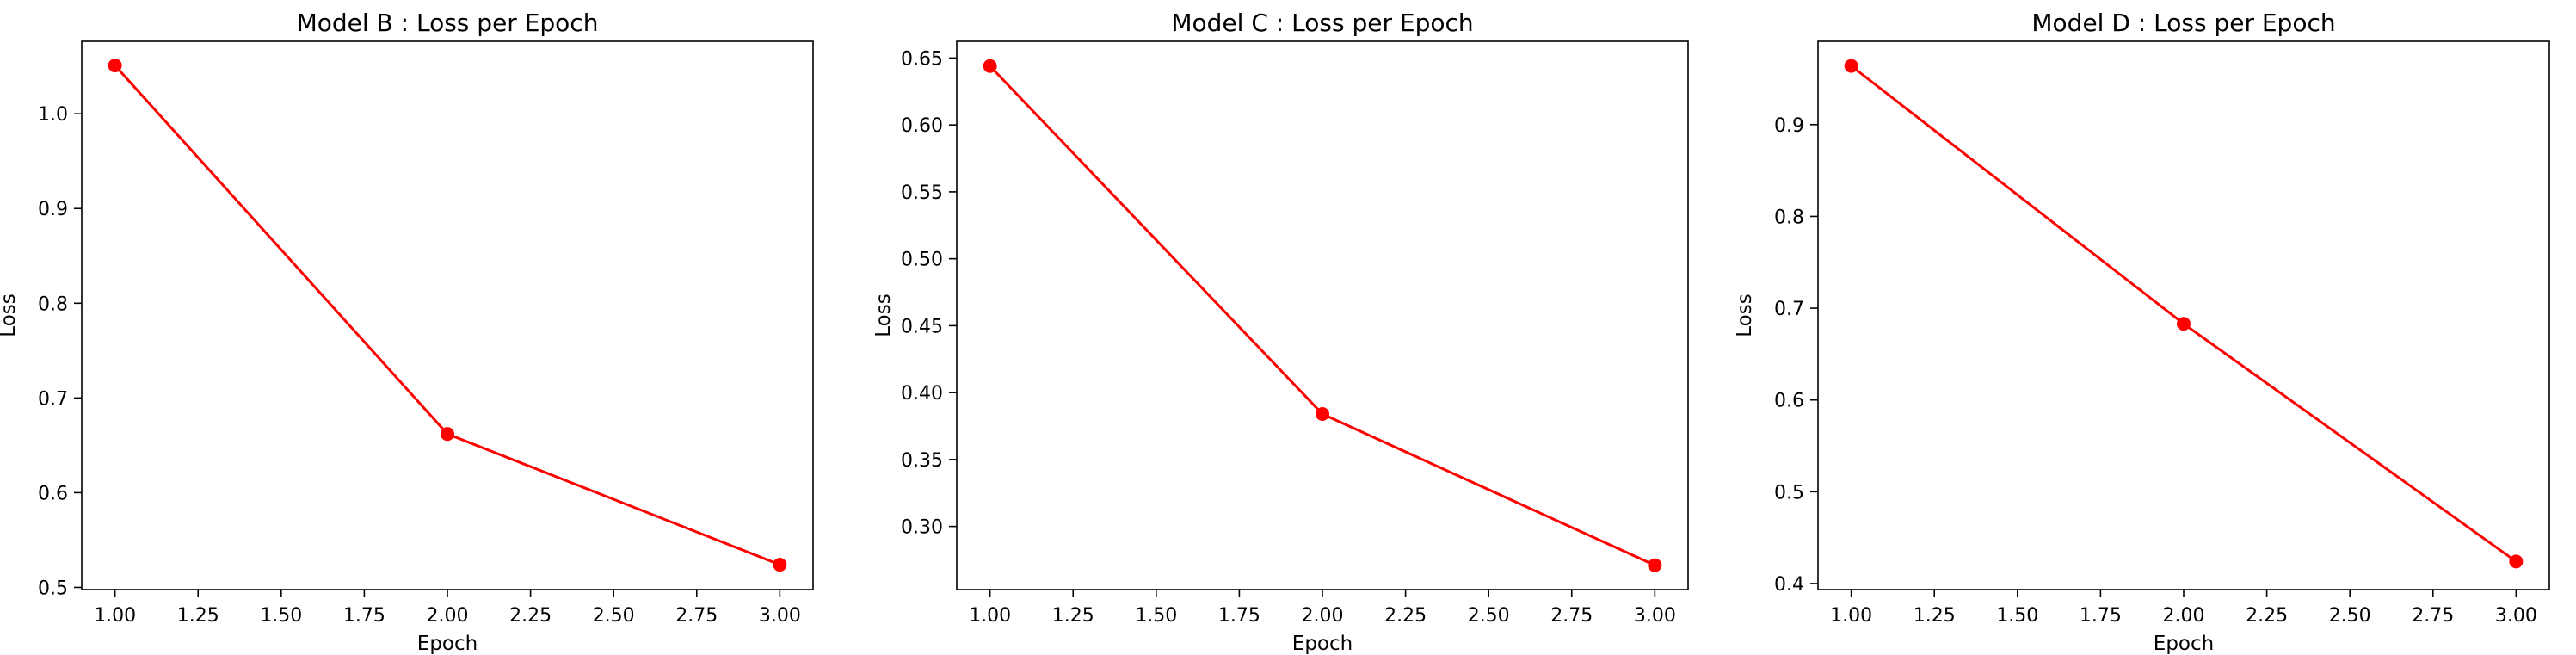 This screenshot has height=655, width=2576. Describe the element at coordinates (1789, 585) in the screenshot. I see `y-tick-label: 0.4` at that location.